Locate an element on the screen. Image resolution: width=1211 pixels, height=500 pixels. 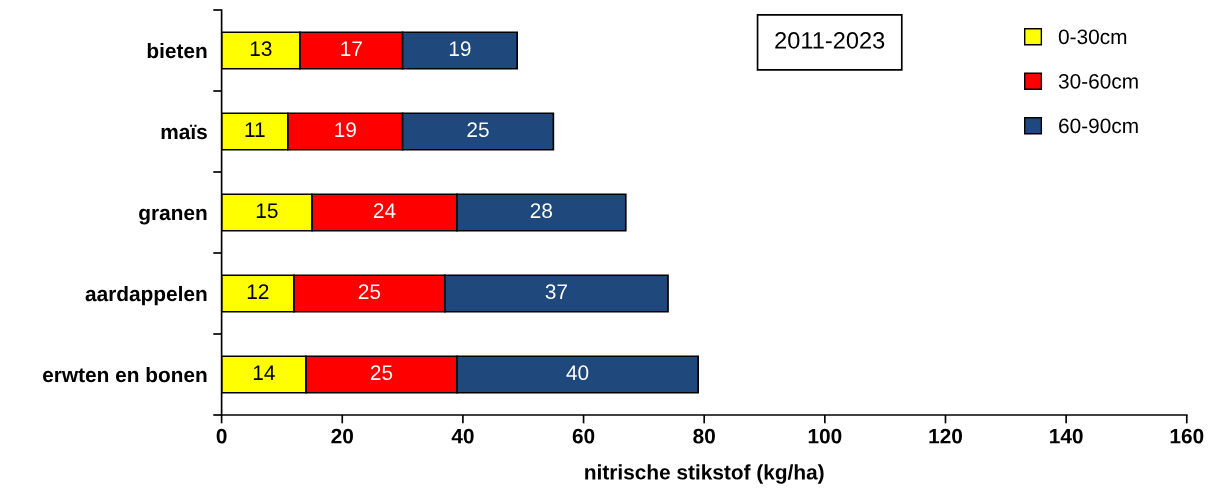
y-tick-label: maïs is located at coordinates (184, 132).